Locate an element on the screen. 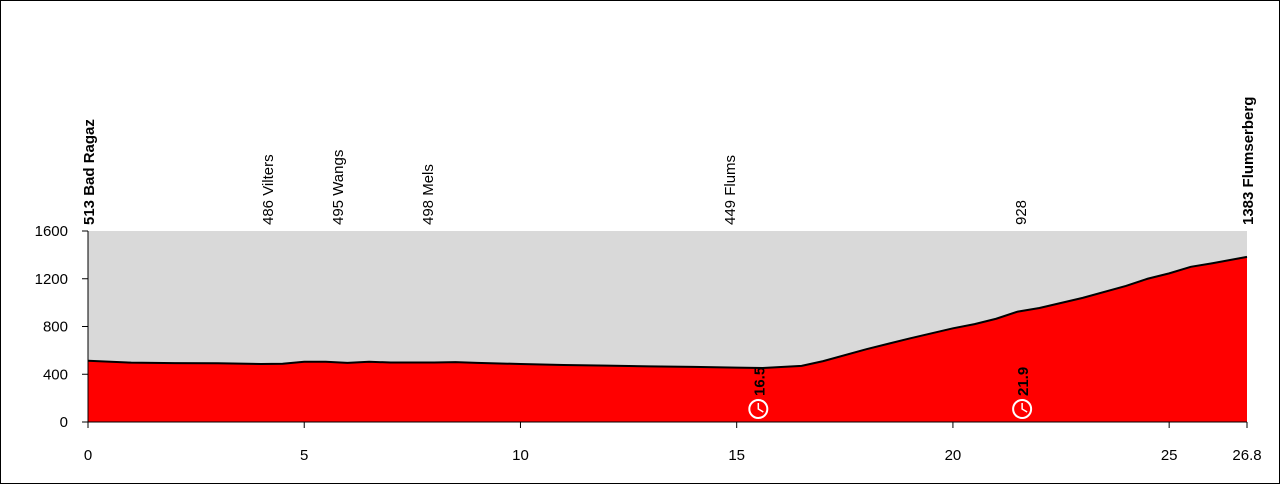 The image size is (1280, 484). x-tick-label: 26.8 is located at coordinates (1246, 455).